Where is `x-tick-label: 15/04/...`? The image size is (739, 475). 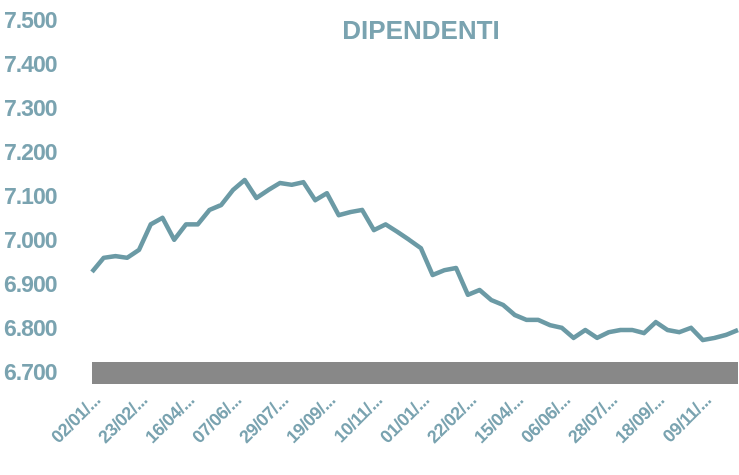 x-tick-label: 15/04/... is located at coordinates (498, 418).